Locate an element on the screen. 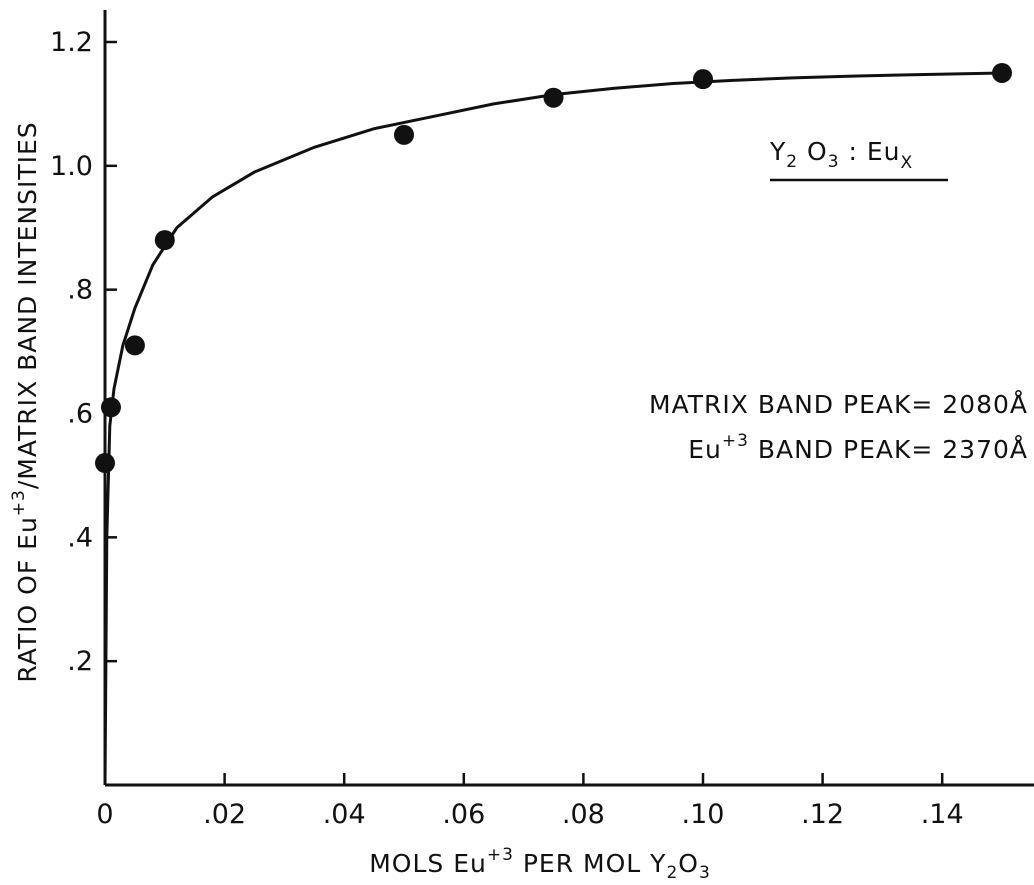 The image size is (1034, 885). formula-annotation: Y2 O3 : EuX is located at coordinates (858, 159).